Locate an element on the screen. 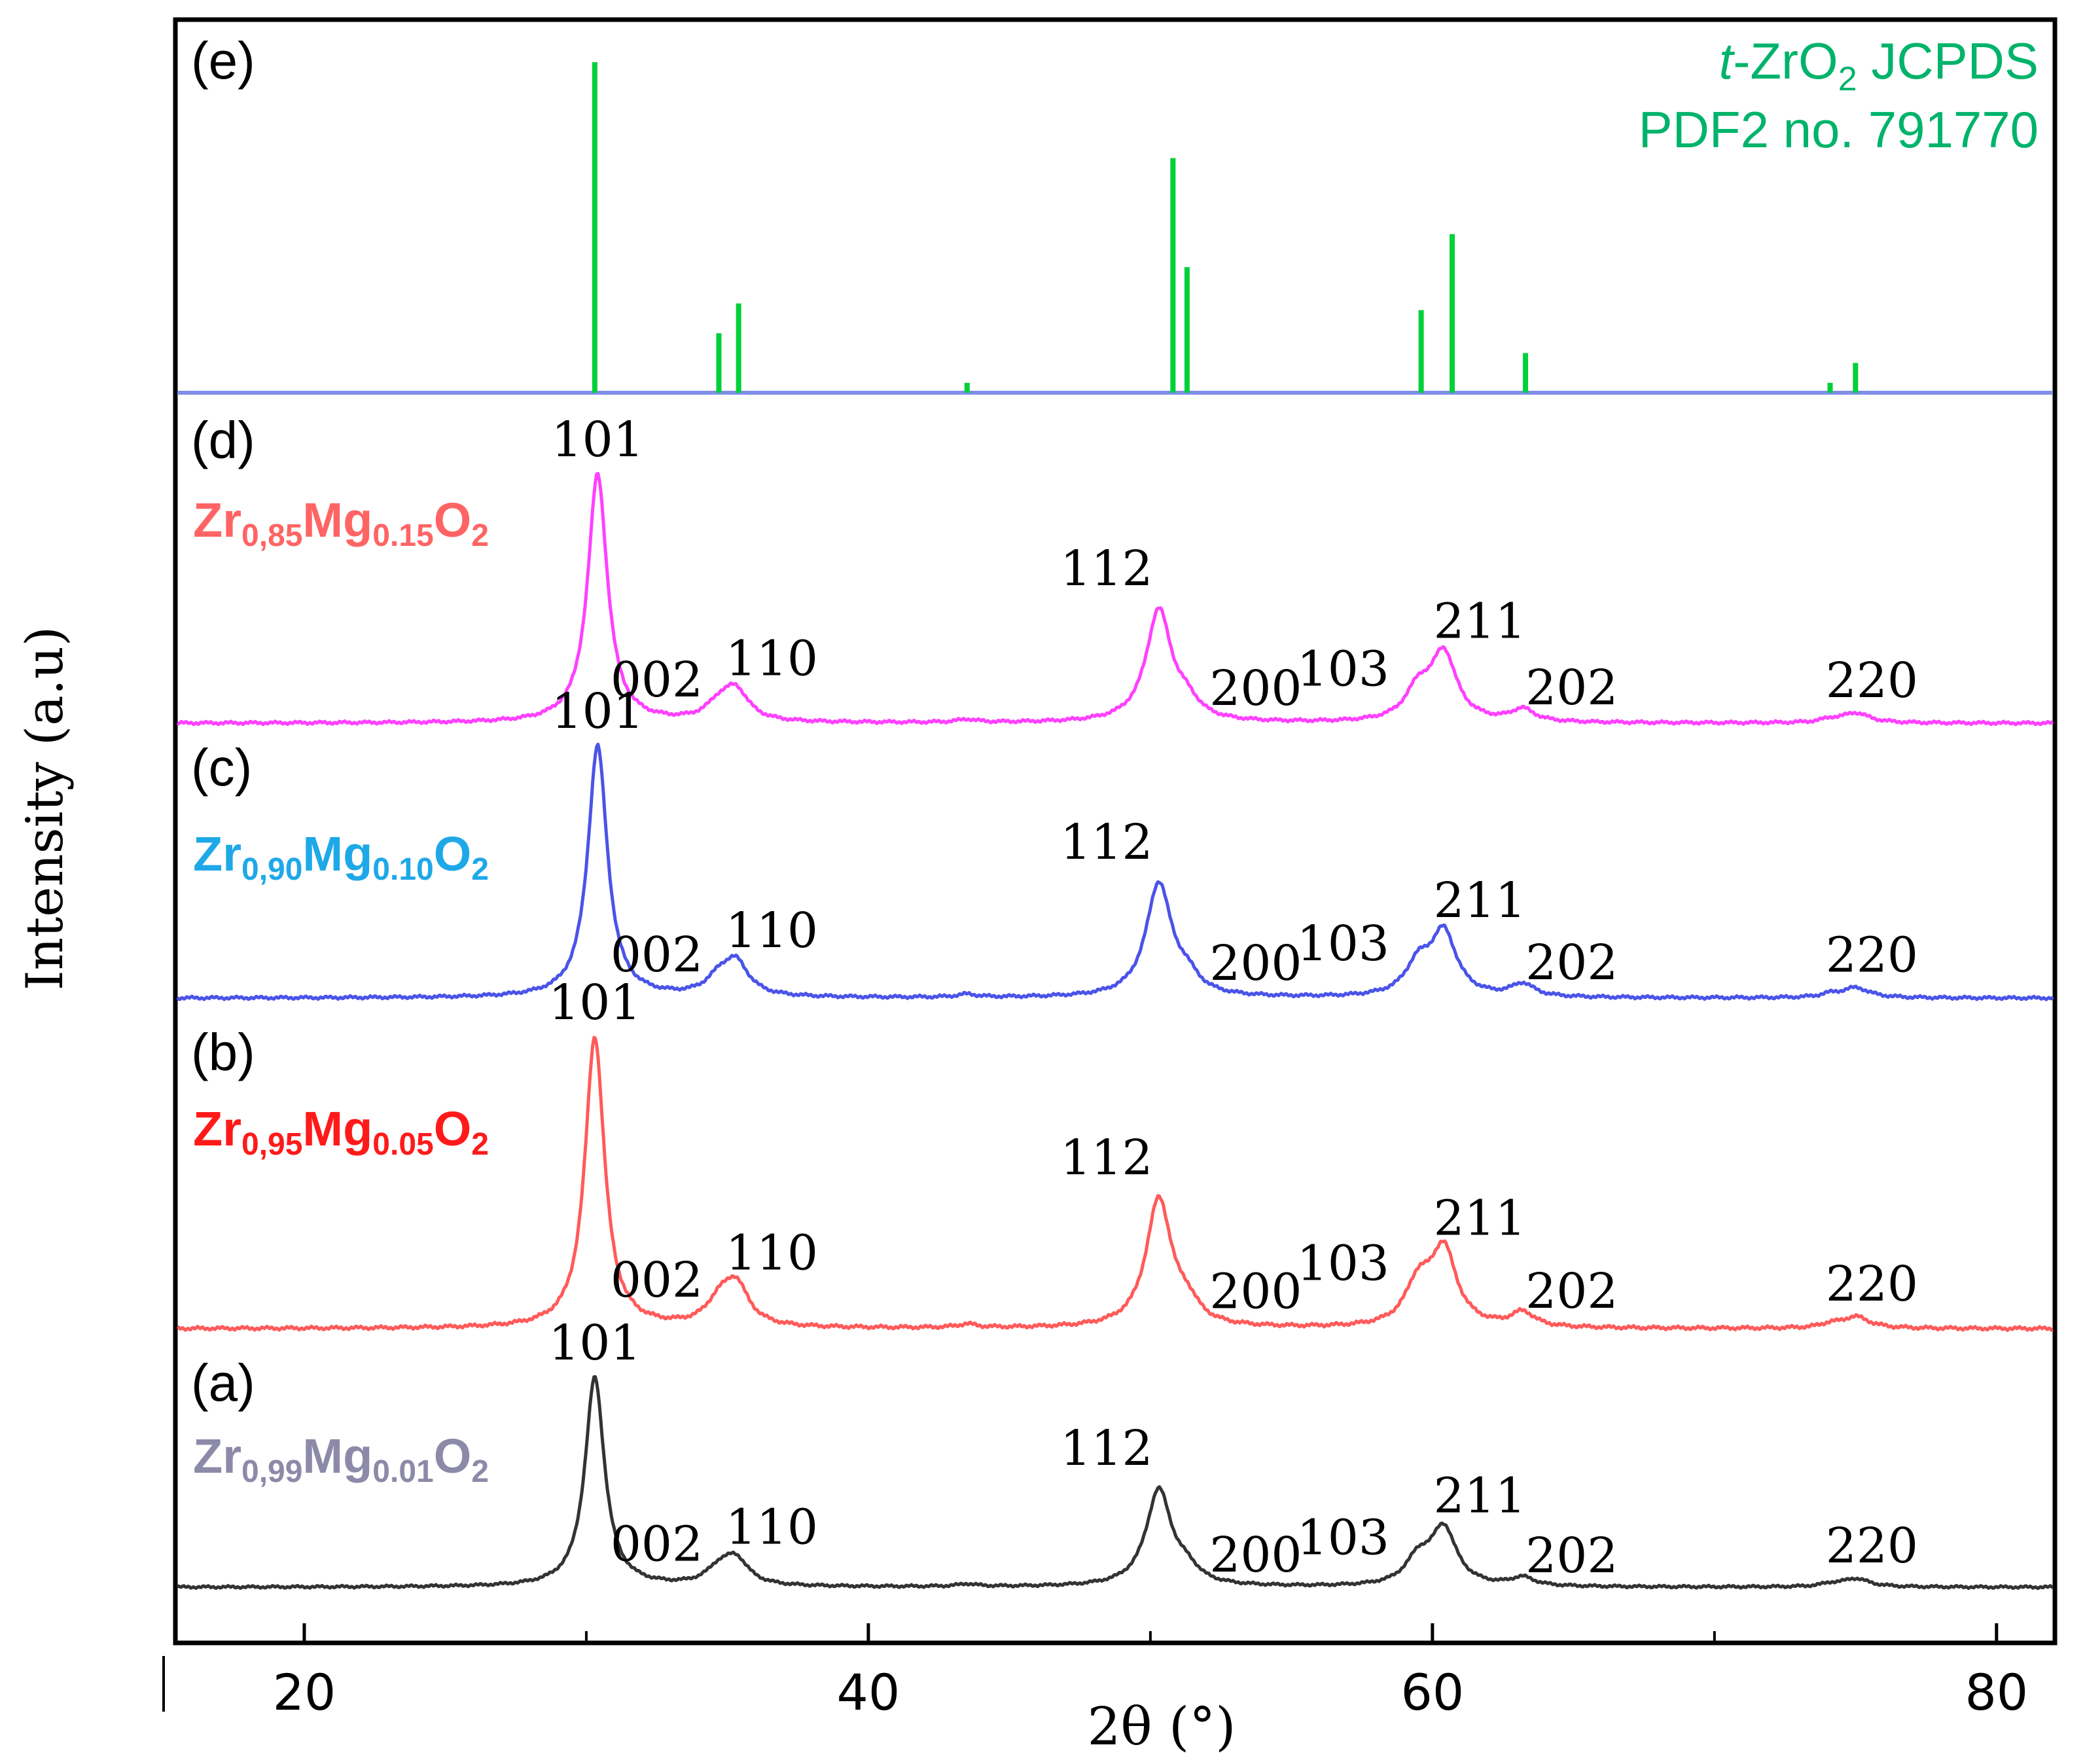 This screenshot has height=1764, width=2085. reference-label-line1: t-ZrO2 JCPDS is located at coordinates (1879, 65).